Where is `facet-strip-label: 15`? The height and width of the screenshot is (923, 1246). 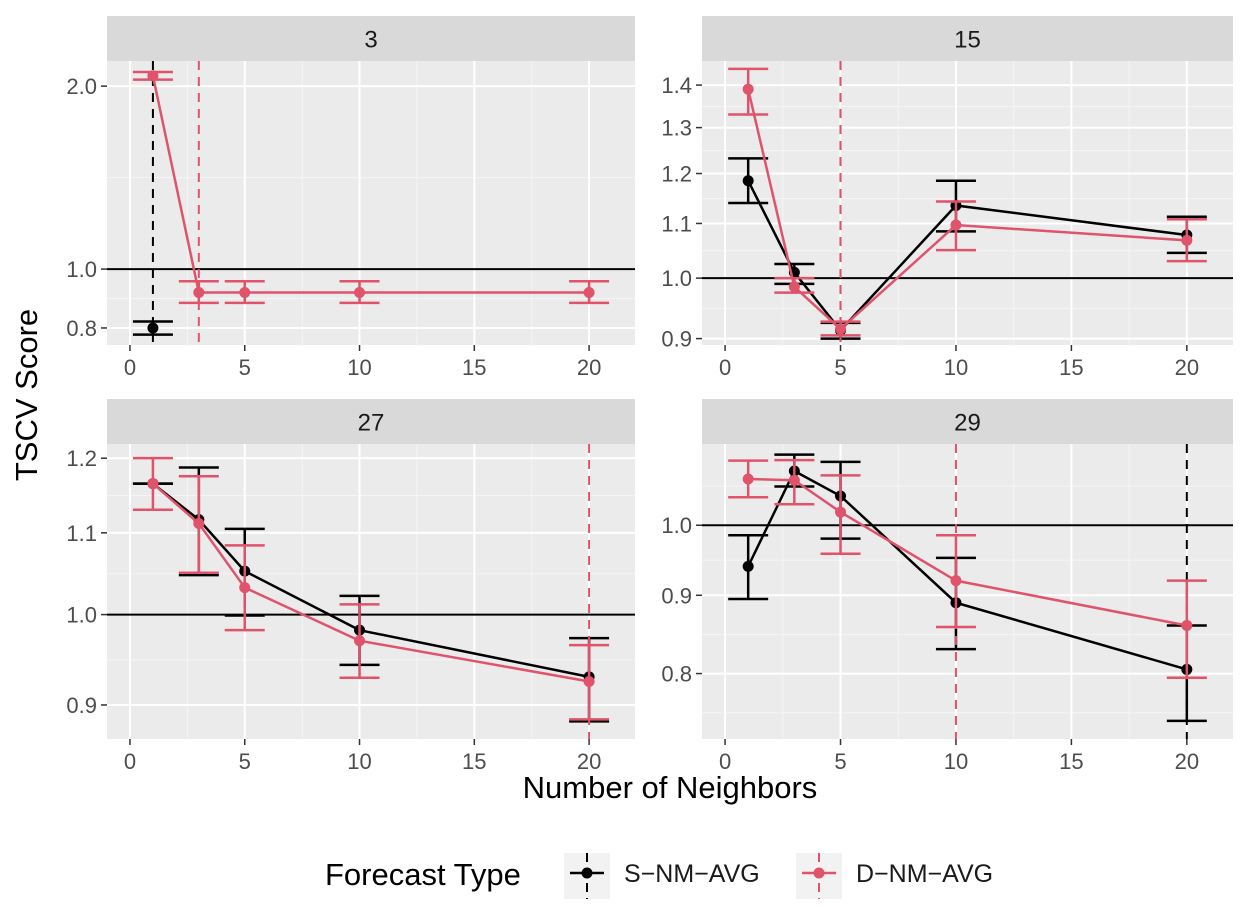
facet-strip-label: 15 is located at coordinates (967, 40).